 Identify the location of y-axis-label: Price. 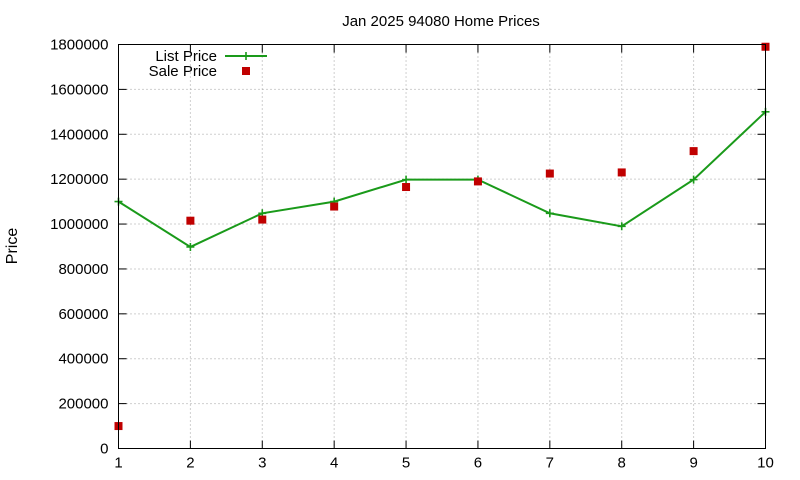
(12, 246).